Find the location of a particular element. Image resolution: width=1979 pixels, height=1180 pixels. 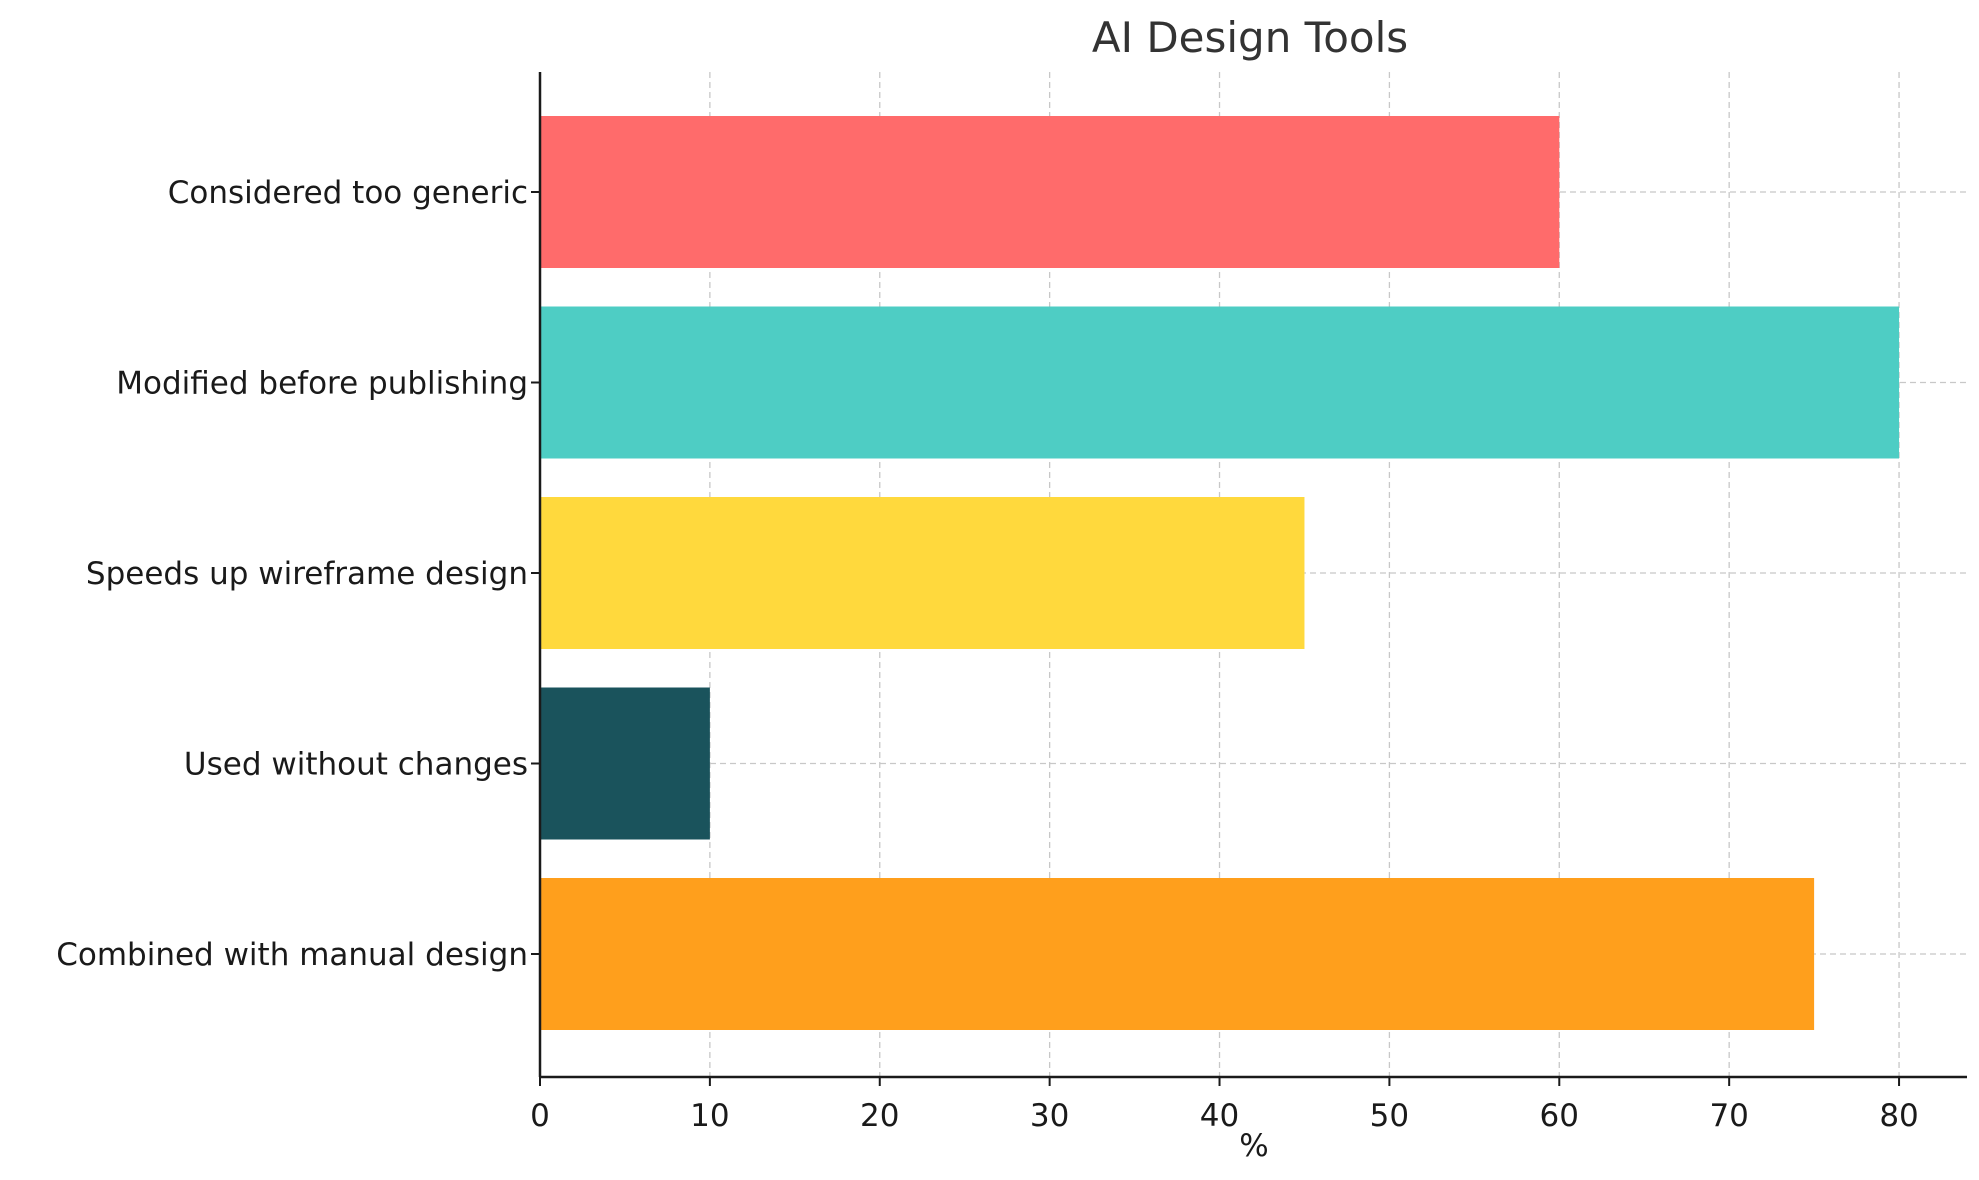

x-tick-label: 50 is located at coordinates (1389, 1116).